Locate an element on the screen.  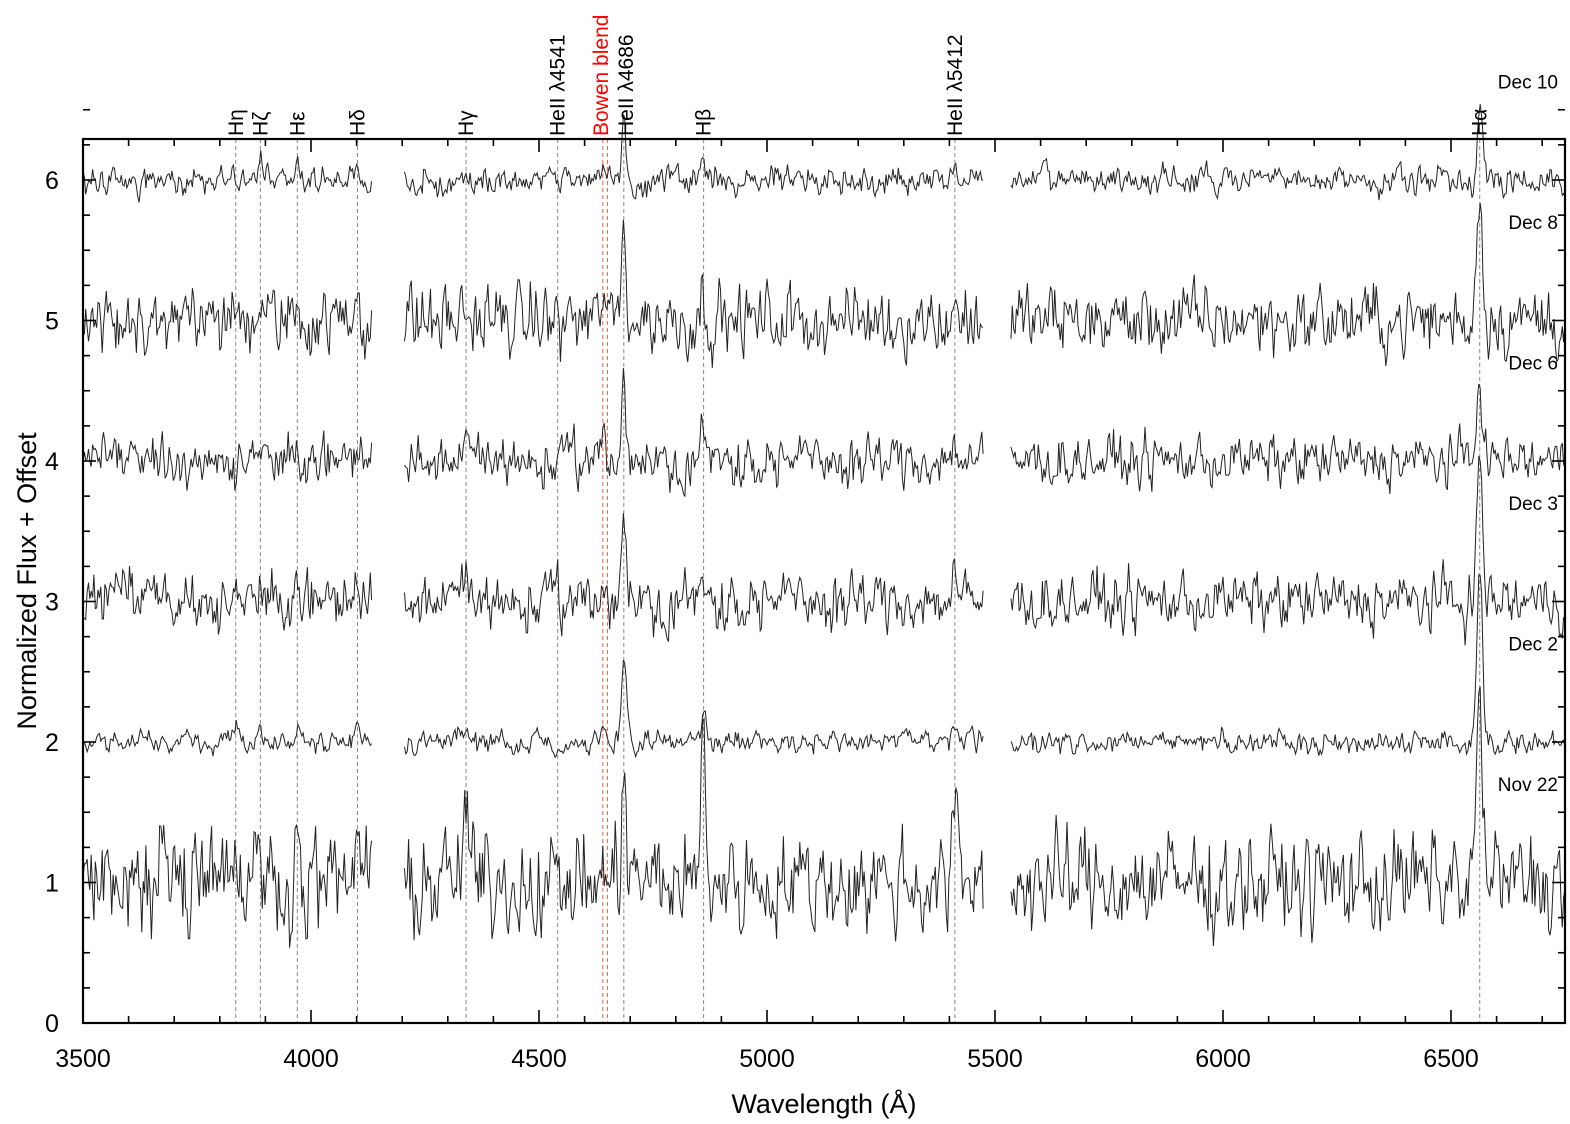
spectral-line-label: Hζ is located at coordinates (260, 124).